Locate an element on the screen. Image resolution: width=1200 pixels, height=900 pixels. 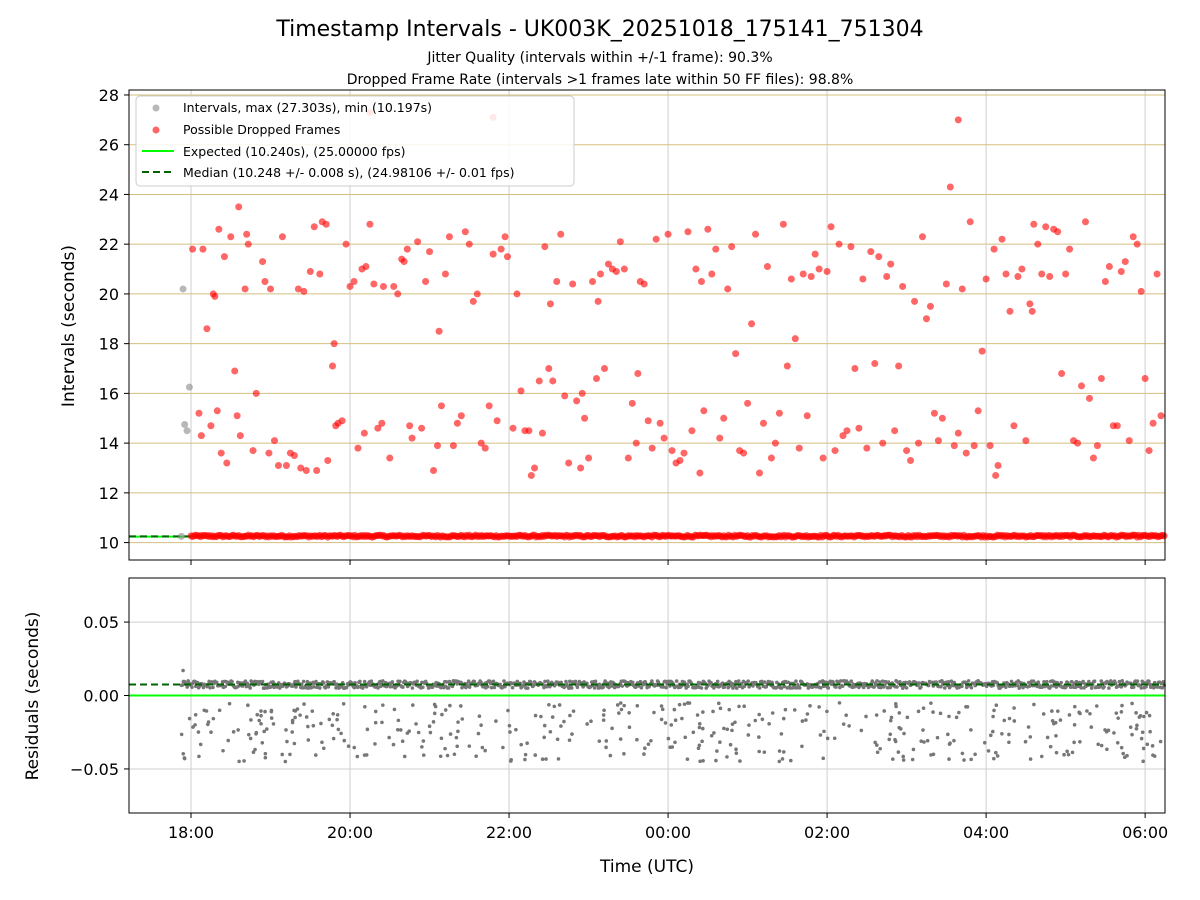
interval-point is located at coordinates (185, 424).